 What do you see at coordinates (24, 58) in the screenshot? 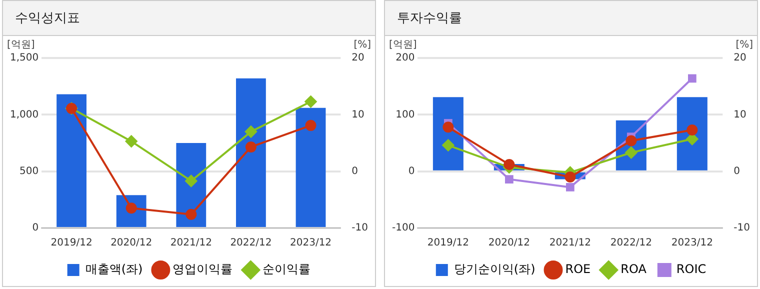
I see `y-tick-label: 1,500` at bounding box center [24, 58].